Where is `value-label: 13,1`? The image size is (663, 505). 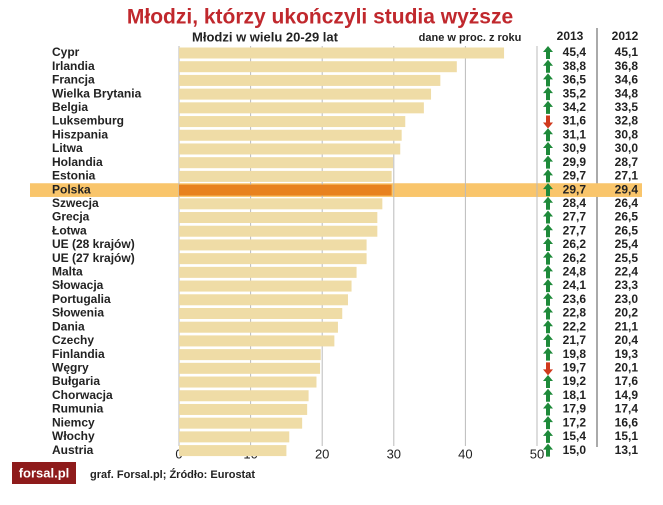
value-label: 13,1 is located at coordinates (627, 450).